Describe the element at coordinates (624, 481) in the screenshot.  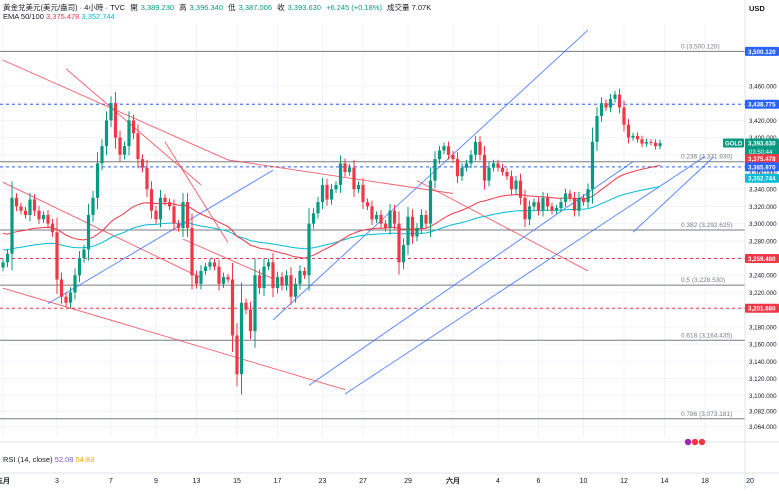
I see `time-tick-label: 12` at that location.